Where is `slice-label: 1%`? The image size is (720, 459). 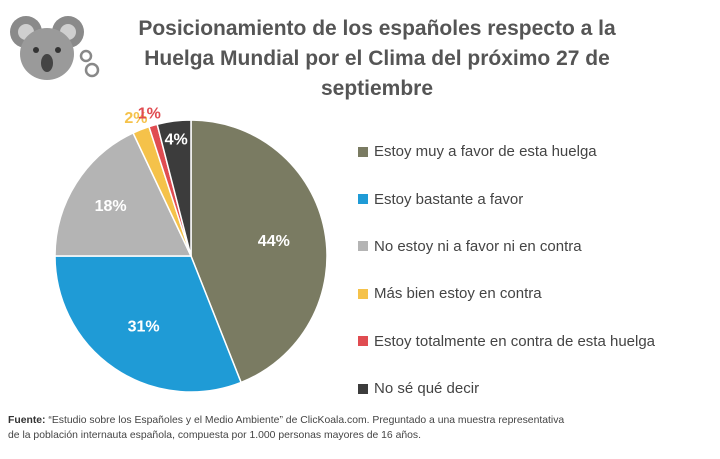 slice-label: 1% is located at coordinates (149, 113).